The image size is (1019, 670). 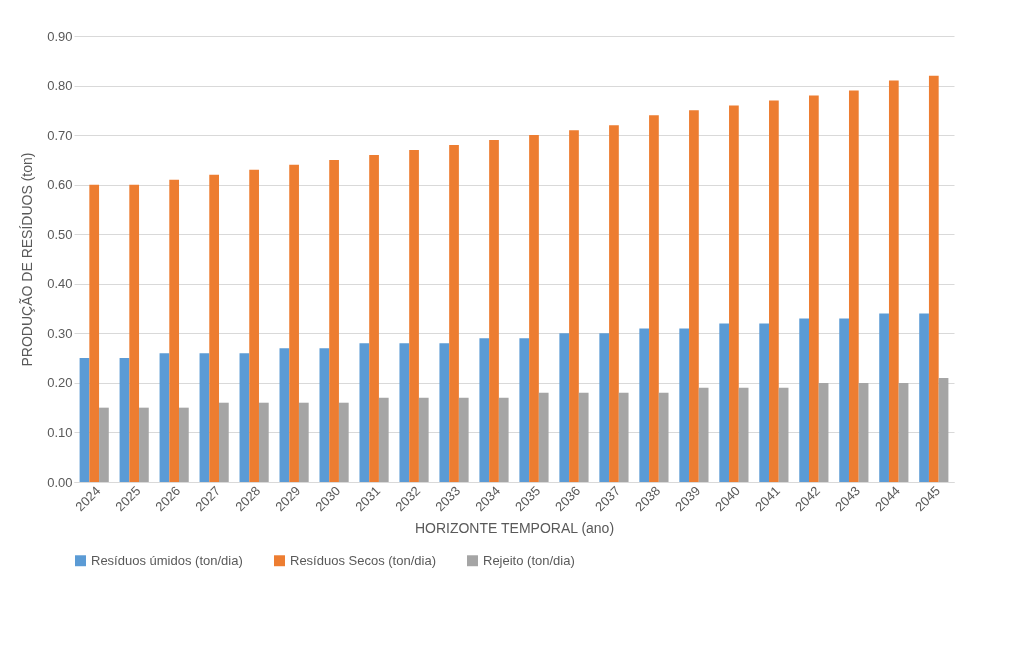 What do you see at coordinates (60, 284) in the screenshot?
I see `y-tick-label: 0.40` at bounding box center [60, 284].